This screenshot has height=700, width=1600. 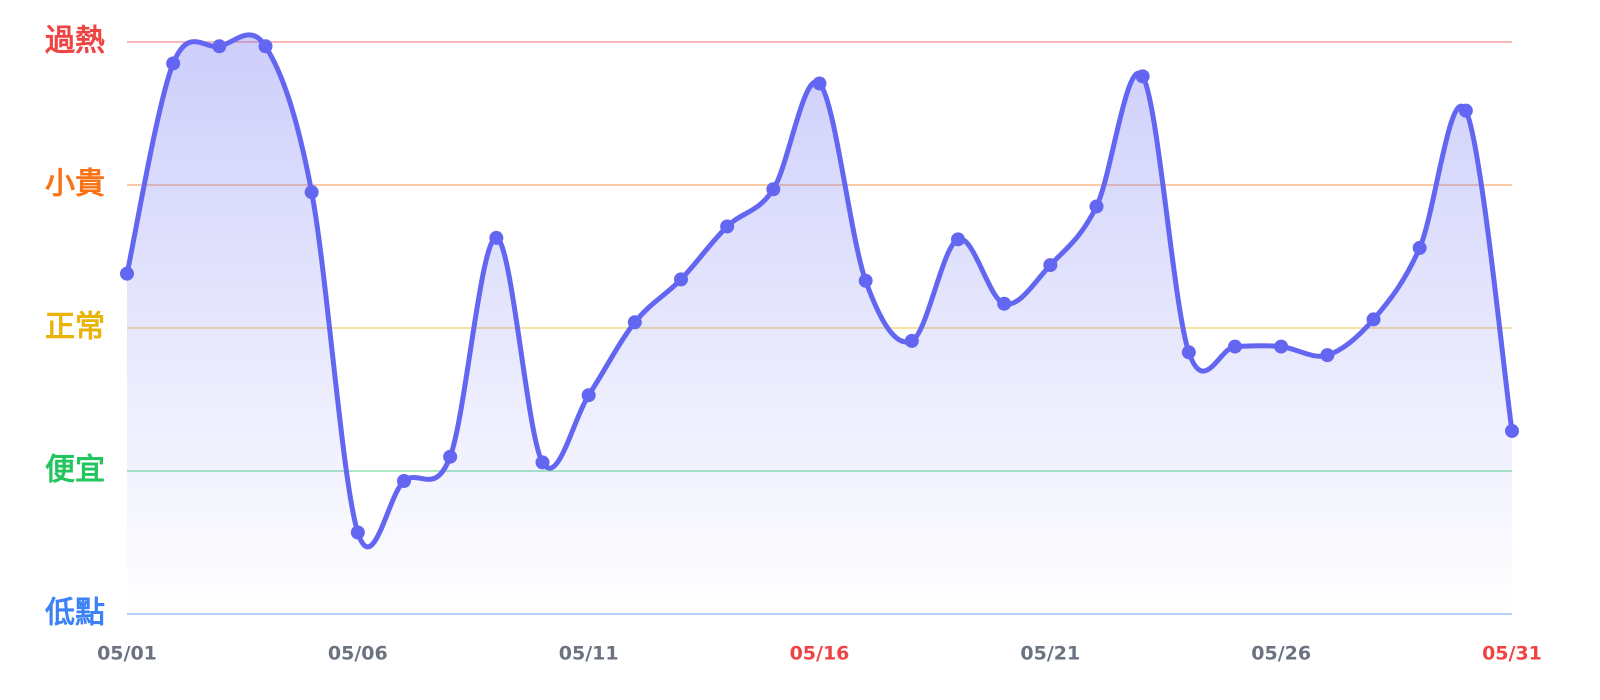 What do you see at coordinates (127, 654) in the screenshot?
I see `x-tick-label: 05/01` at bounding box center [127, 654].